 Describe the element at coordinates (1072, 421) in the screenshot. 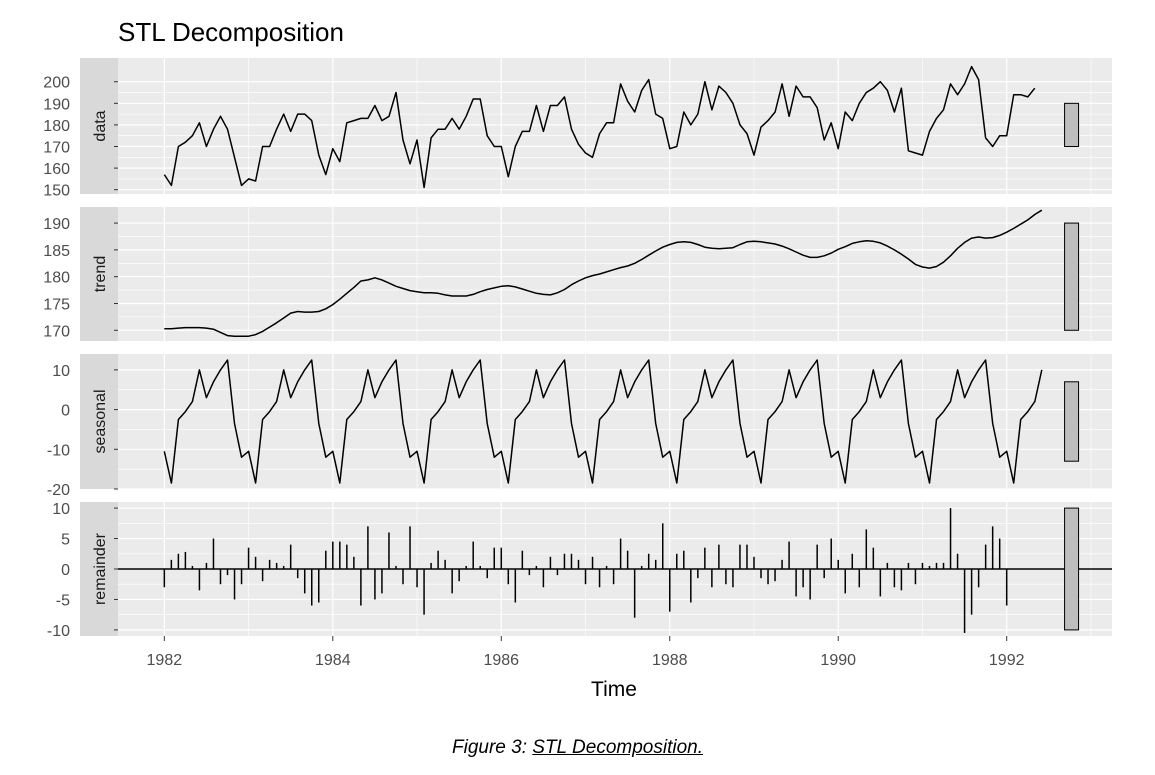

I see `range-bar-seasonal` at that location.